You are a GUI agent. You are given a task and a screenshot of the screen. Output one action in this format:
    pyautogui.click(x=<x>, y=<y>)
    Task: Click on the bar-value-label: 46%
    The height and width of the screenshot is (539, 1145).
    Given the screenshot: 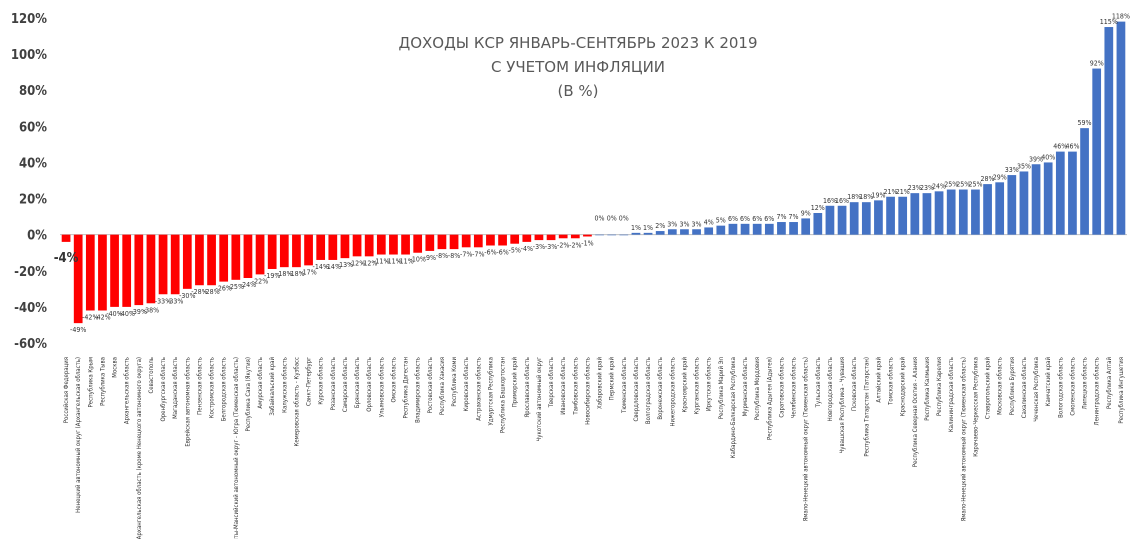 What is the action you would take?
    pyautogui.click(x=1060, y=147)
    